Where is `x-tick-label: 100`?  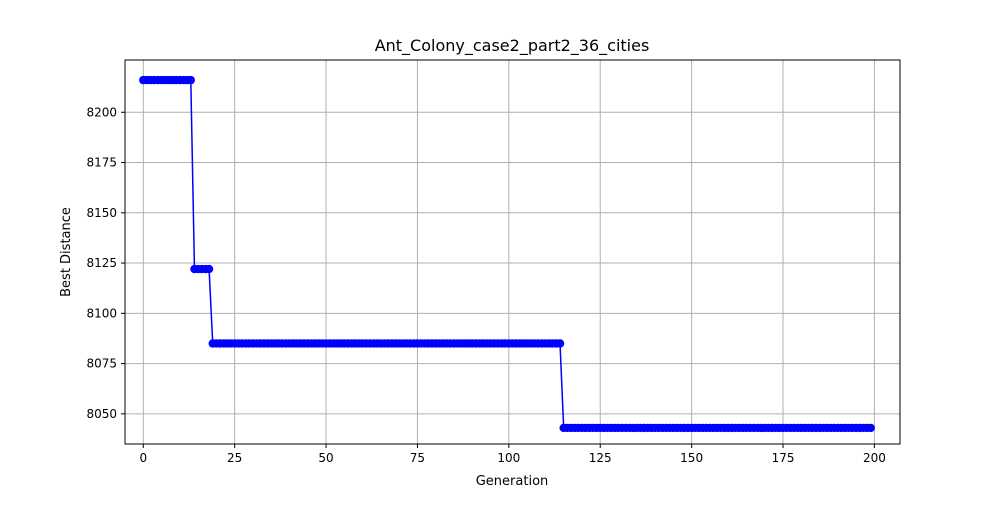 x-tick-label: 100 is located at coordinates (508, 458).